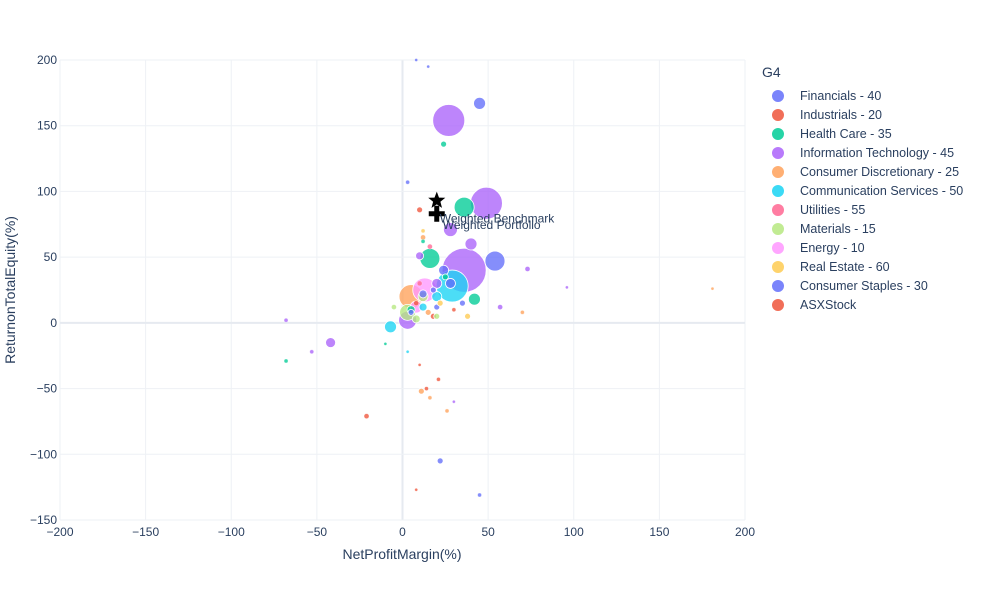  I want to click on y-tick-label: 200, so click(47, 60).